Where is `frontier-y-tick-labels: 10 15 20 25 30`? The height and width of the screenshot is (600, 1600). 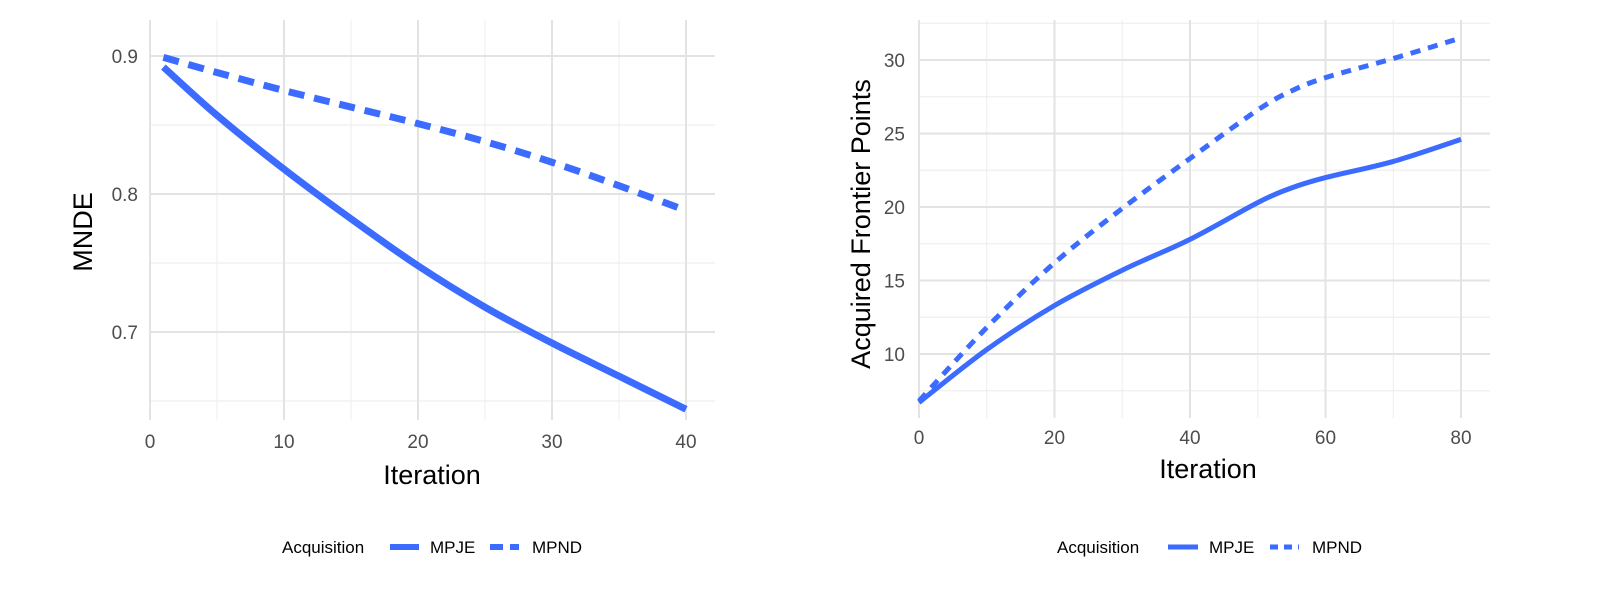
frontier-y-tick-labels: 10 15 20 25 30 is located at coordinates (894, 208).